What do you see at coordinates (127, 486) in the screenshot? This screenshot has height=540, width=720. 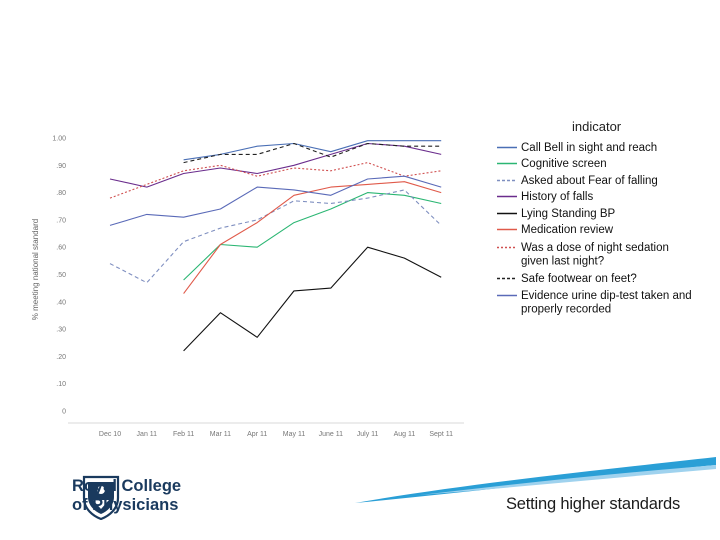 I see `logo-line-1: Royal College` at bounding box center [127, 486].